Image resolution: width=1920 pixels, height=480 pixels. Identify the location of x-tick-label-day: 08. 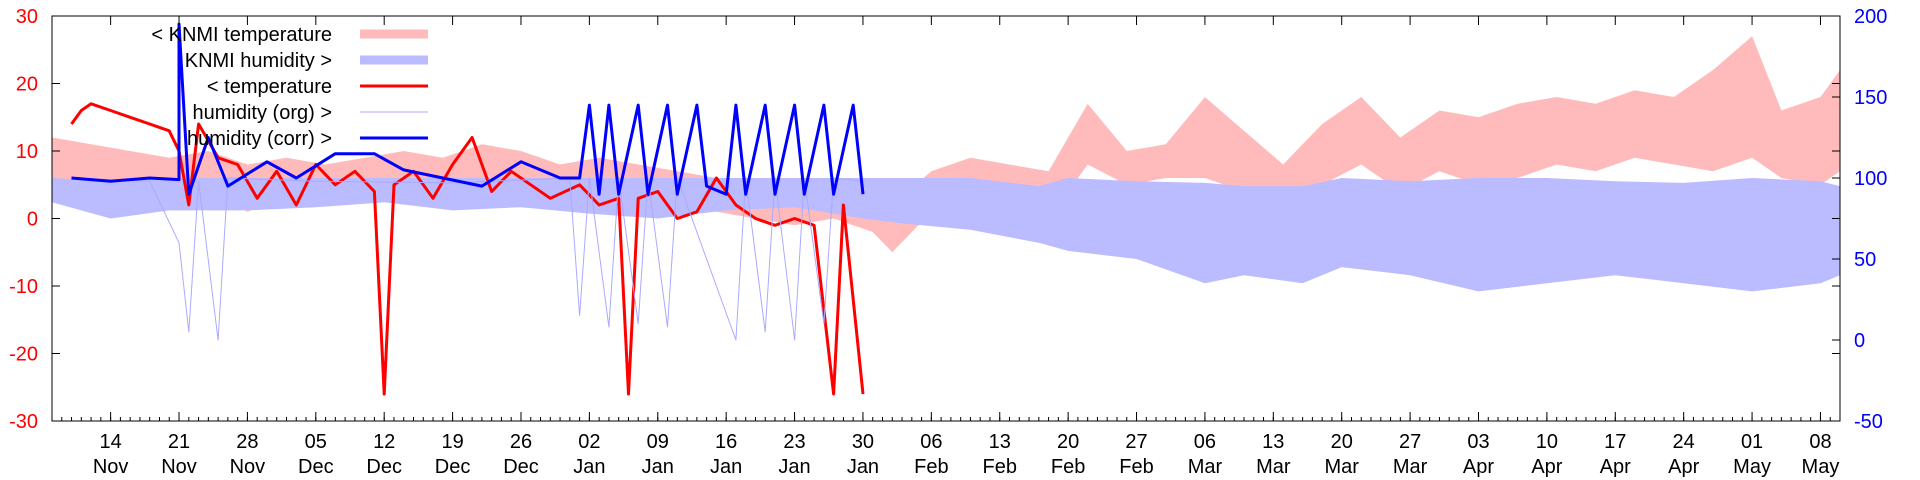
(1820, 442).